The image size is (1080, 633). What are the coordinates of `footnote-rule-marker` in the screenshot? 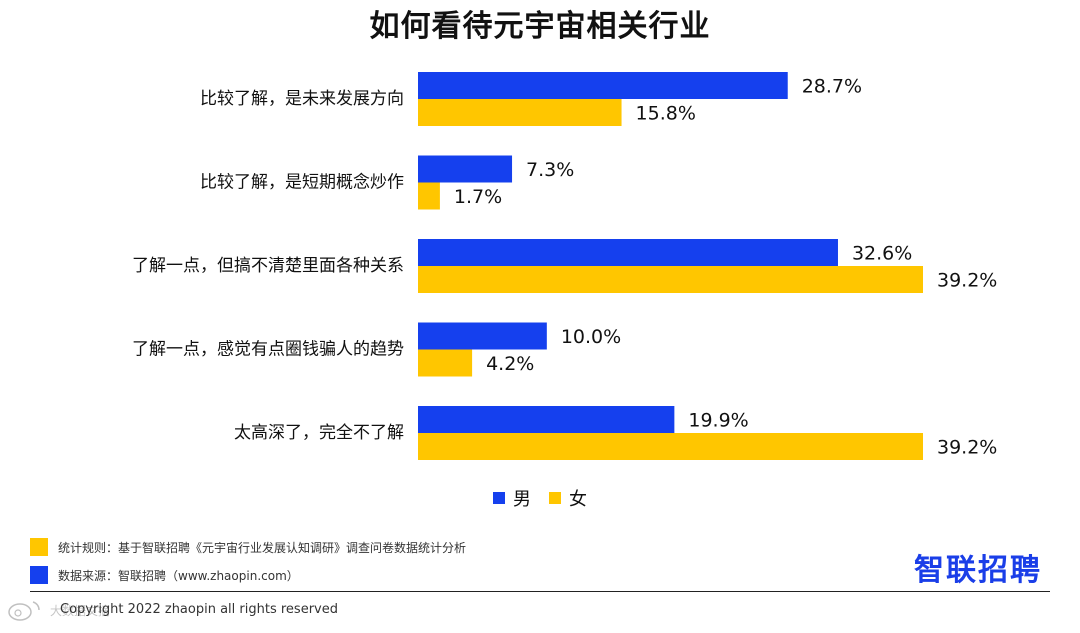 It's located at (39, 547).